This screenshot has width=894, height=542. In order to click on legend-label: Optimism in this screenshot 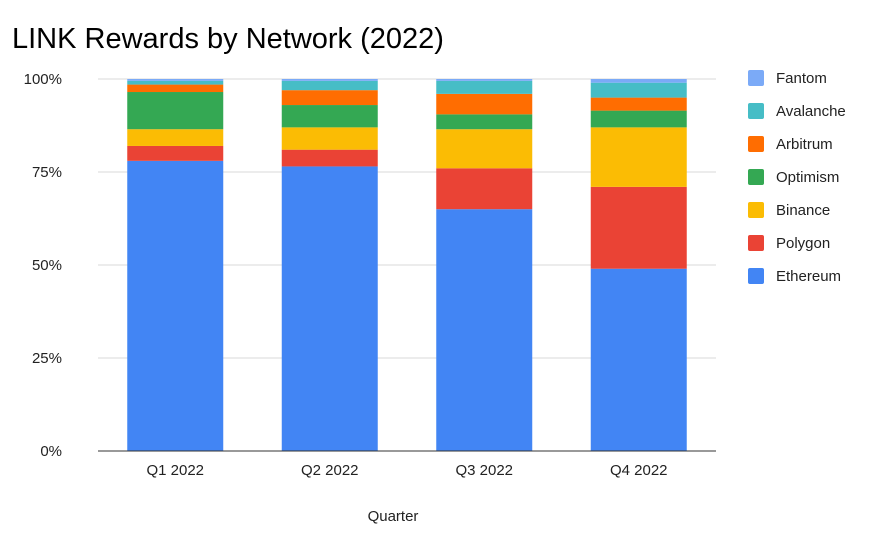, I will do `click(807, 177)`.